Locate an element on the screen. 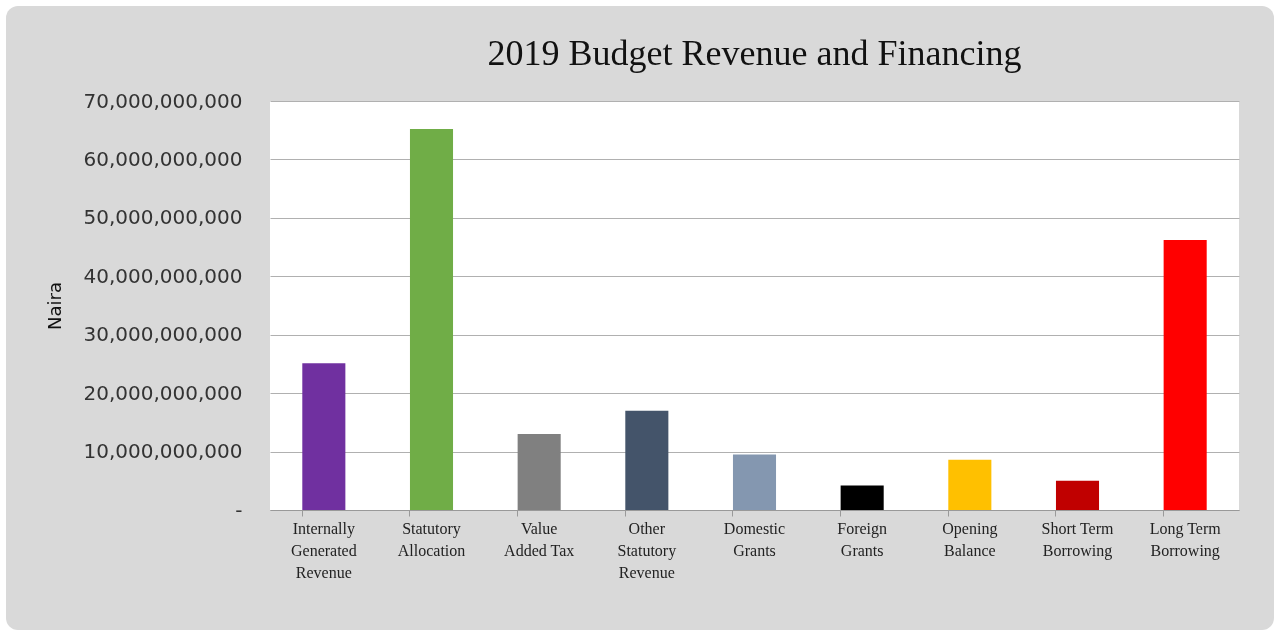  x-tick-label: Value Added Tax is located at coordinates (539, 539).